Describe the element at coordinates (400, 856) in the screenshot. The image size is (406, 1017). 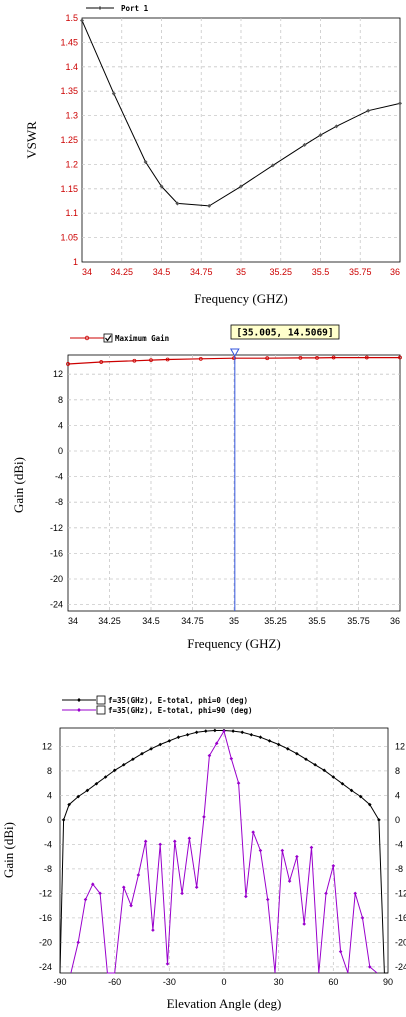
I see `pattern-right-y-ticks: 12 8 4 0 -4 -8 -12 -16 -20 -24` at that location.